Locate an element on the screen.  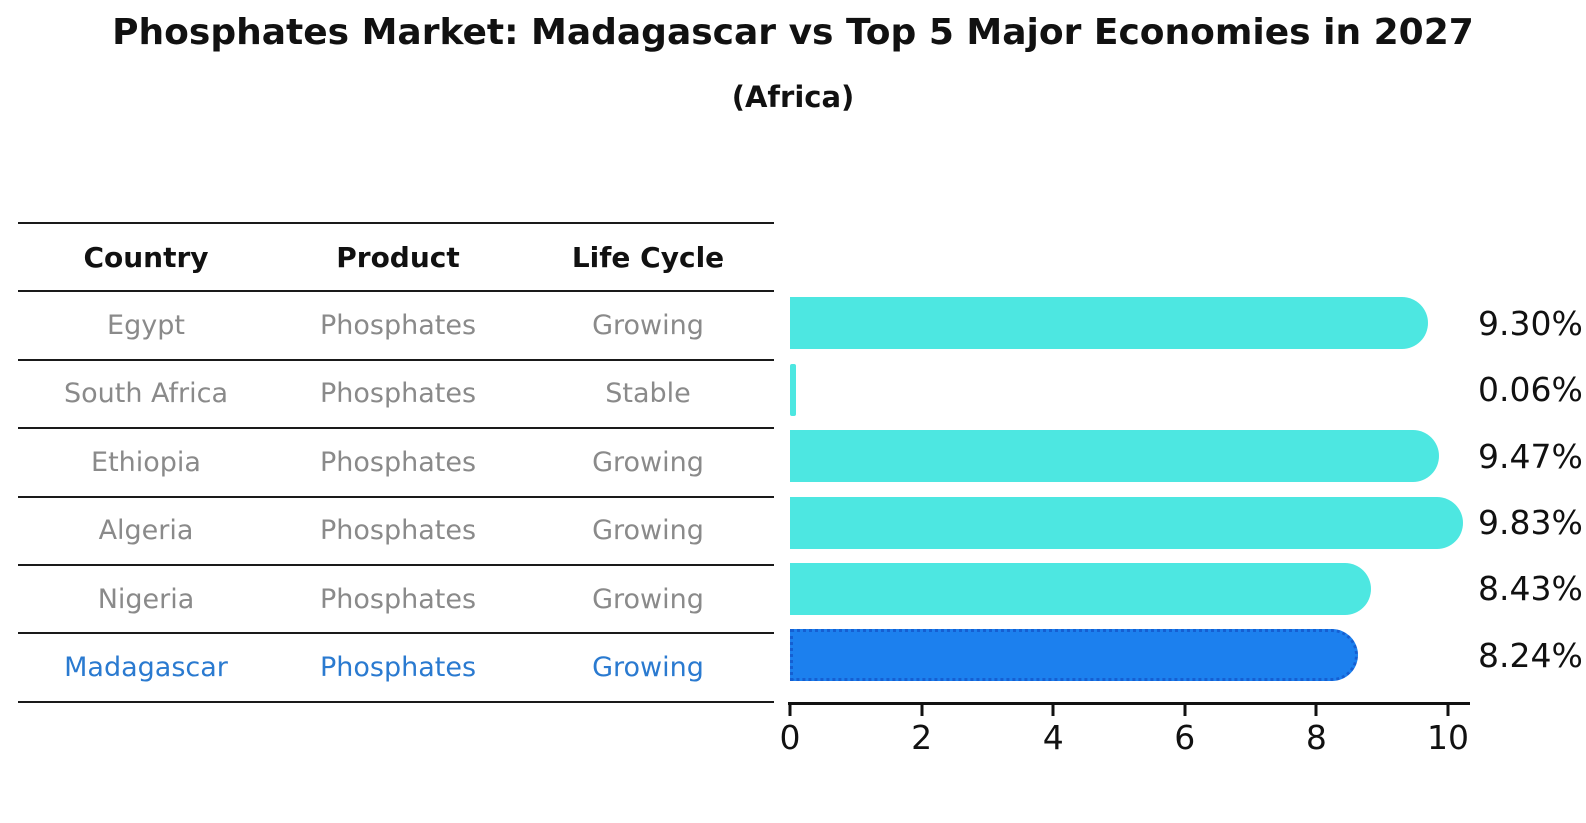
x-tick-label: 4 is located at coordinates (1053, 737).